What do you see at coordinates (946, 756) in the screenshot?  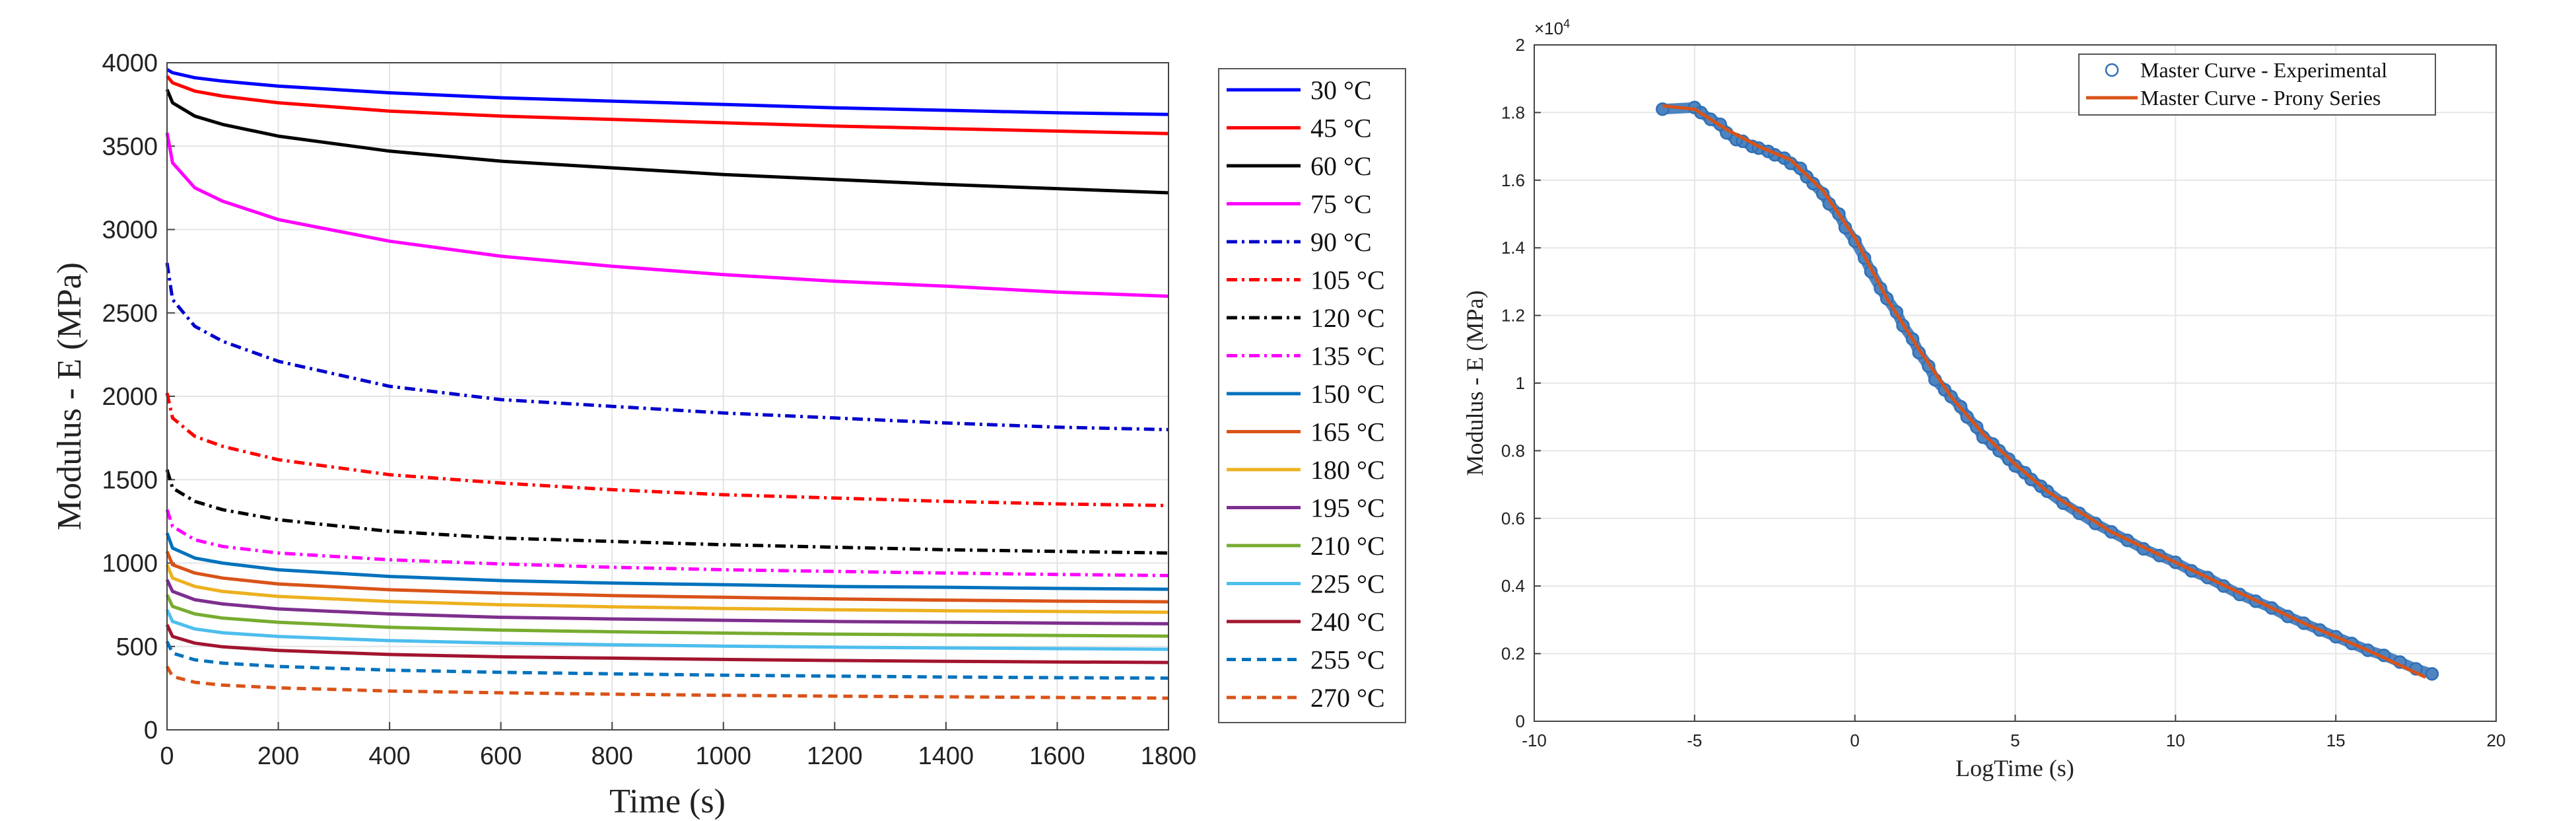 I see `left-xtick-label: 1400` at bounding box center [946, 756].